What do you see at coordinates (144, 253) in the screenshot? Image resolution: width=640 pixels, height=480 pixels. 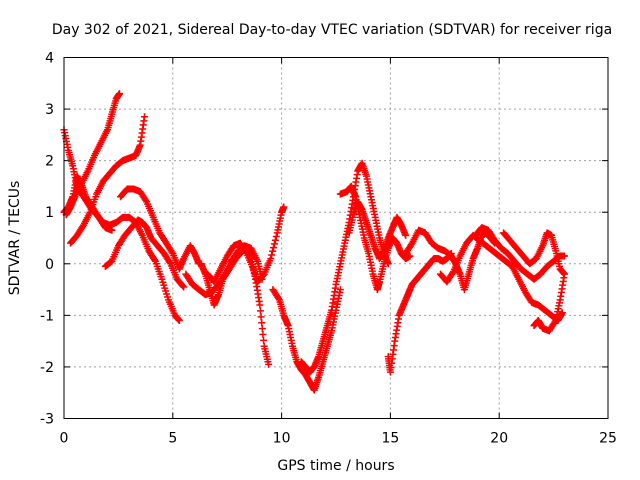 I see `series-arc5` at bounding box center [144, 253].